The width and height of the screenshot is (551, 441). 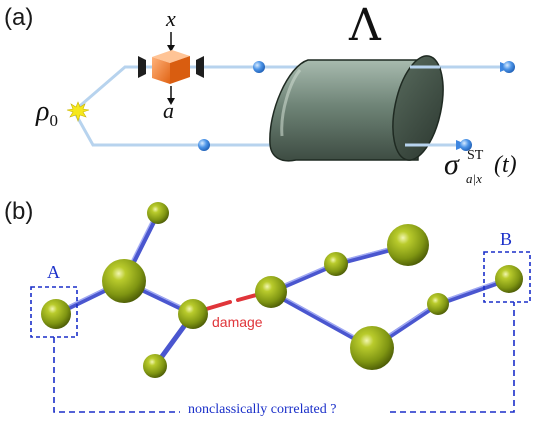 I want to click on damage-label: damage, so click(x=237, y=322).